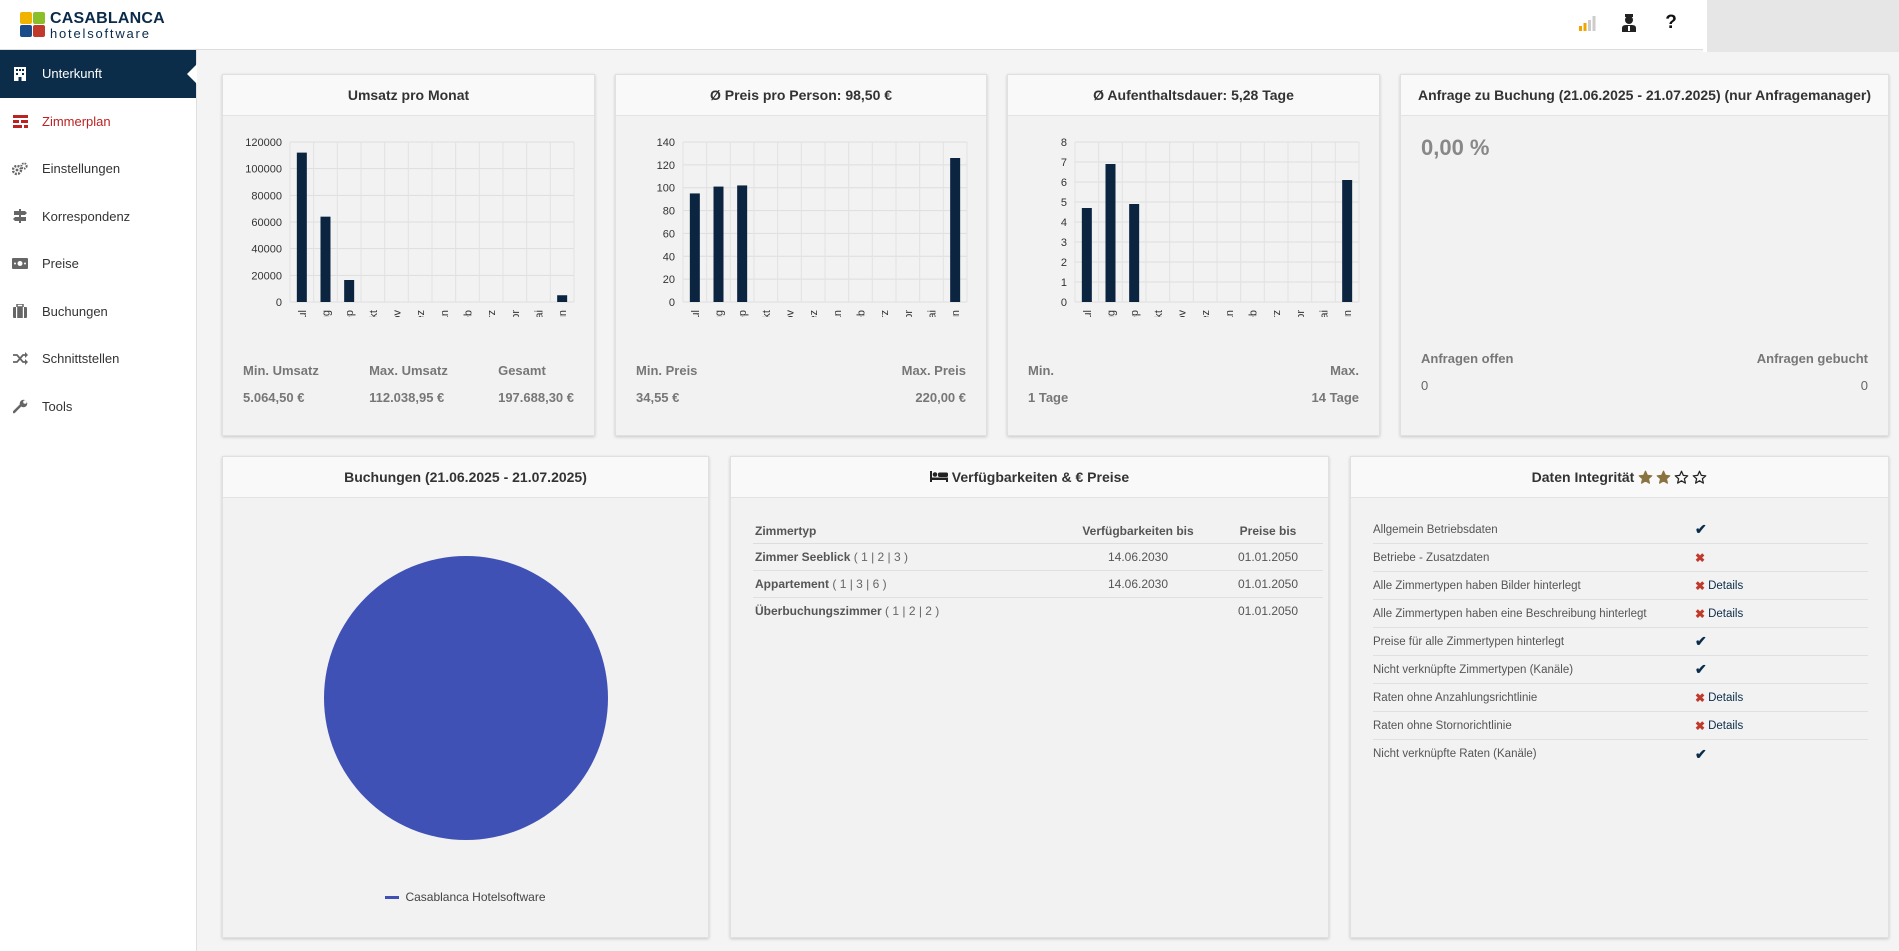  Describe the element at coordinates (825, 222) in the screenshot. I see `chart-grid` at that location.